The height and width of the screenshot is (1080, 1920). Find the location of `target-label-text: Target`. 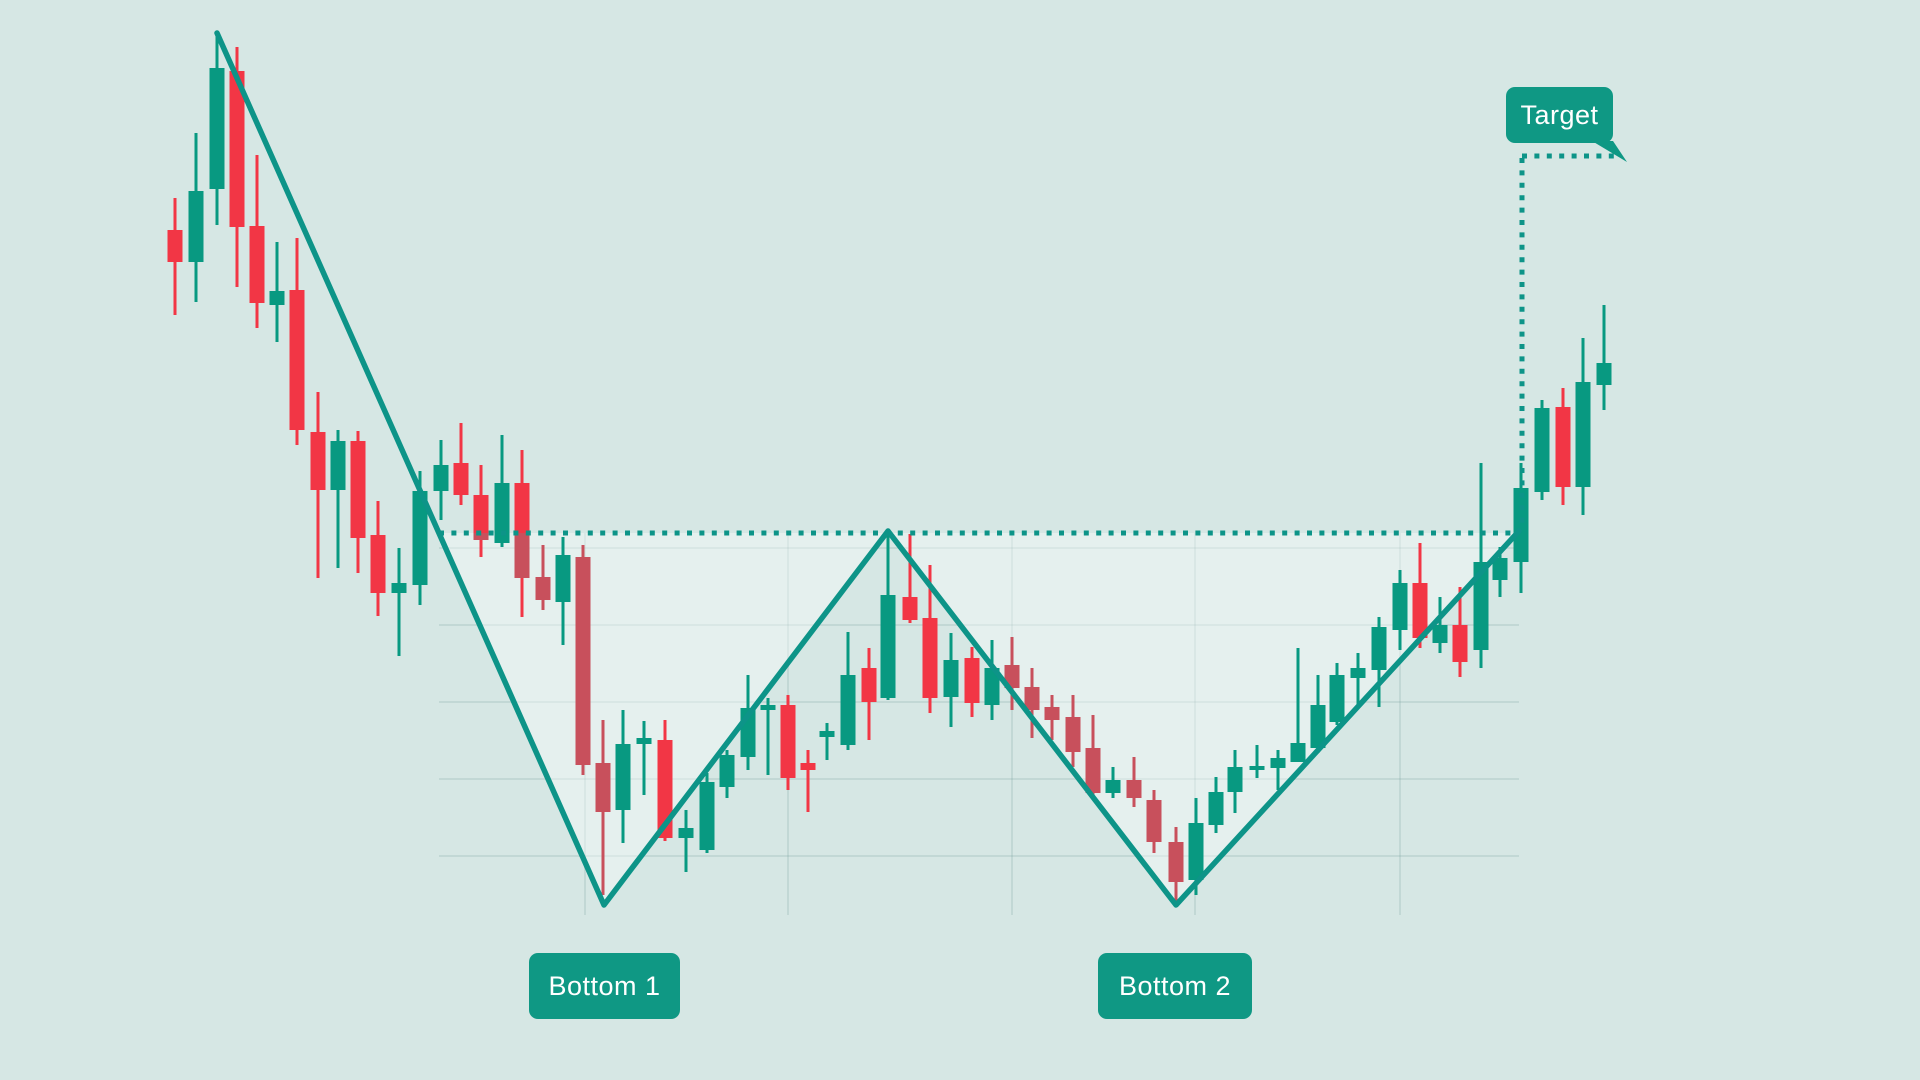

target-label-text: Target is located at coordinates (1559, 114).